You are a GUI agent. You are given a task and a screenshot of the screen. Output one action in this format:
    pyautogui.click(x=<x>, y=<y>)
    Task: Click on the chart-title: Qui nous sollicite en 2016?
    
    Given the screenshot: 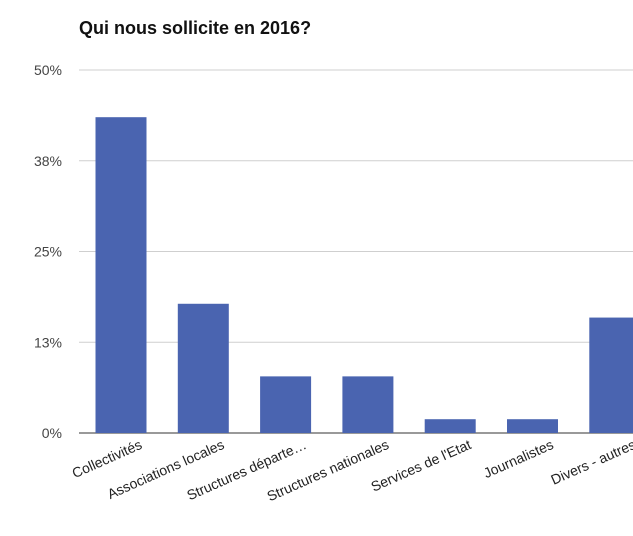 What is the action you would take?
    pyautogui.click(x=195, y=28)
    